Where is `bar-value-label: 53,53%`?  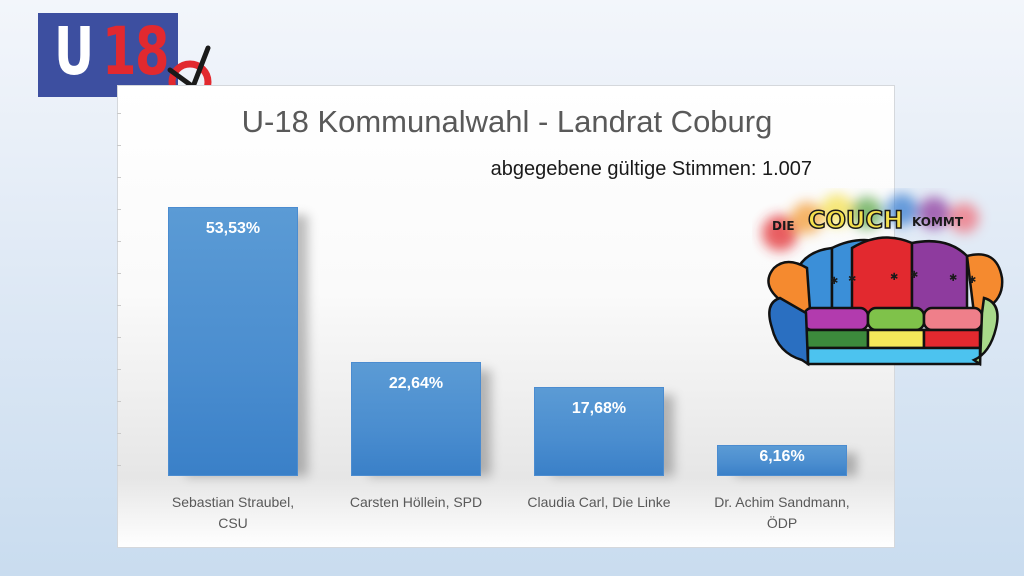 bar-value-label: 53,53% is located at coordinates (233, 228).